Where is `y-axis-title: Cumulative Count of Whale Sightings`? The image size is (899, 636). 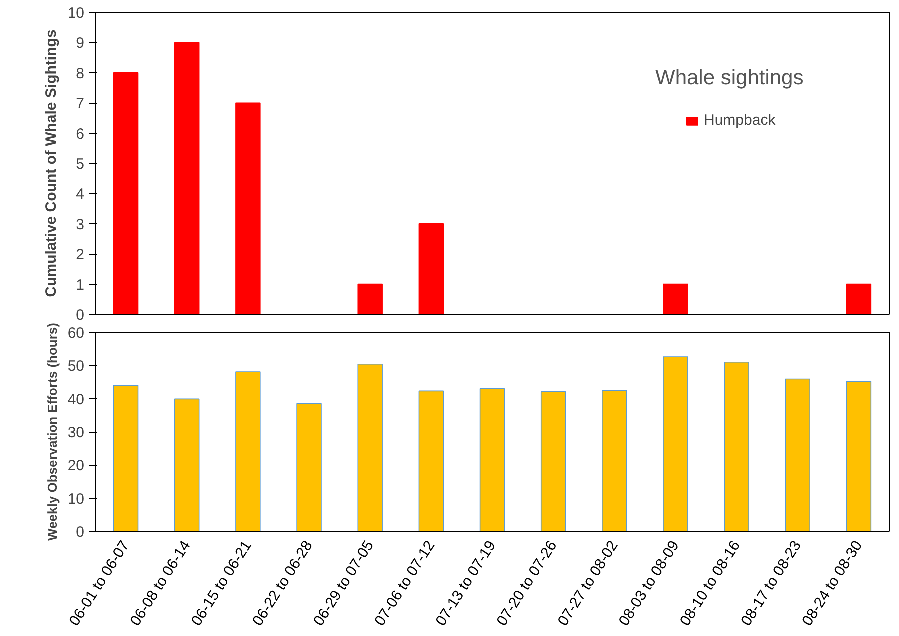 y-axis-title: Cumulative Count of Whale Sightings is located at coordinates (51, 164).